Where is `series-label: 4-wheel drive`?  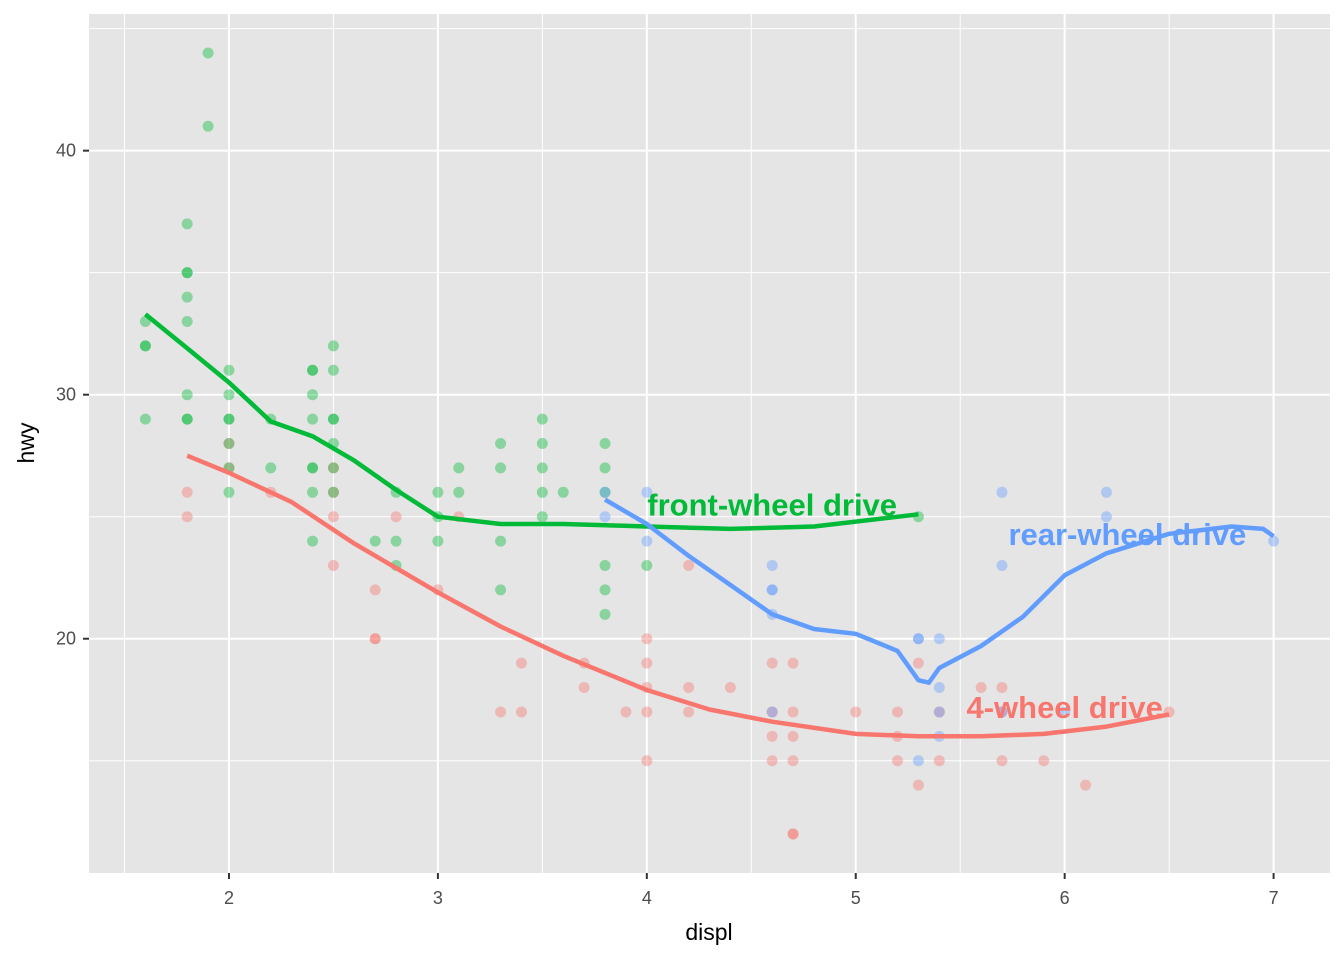
series-label: 4-wheel drive is located at coordinates (1064, 707).